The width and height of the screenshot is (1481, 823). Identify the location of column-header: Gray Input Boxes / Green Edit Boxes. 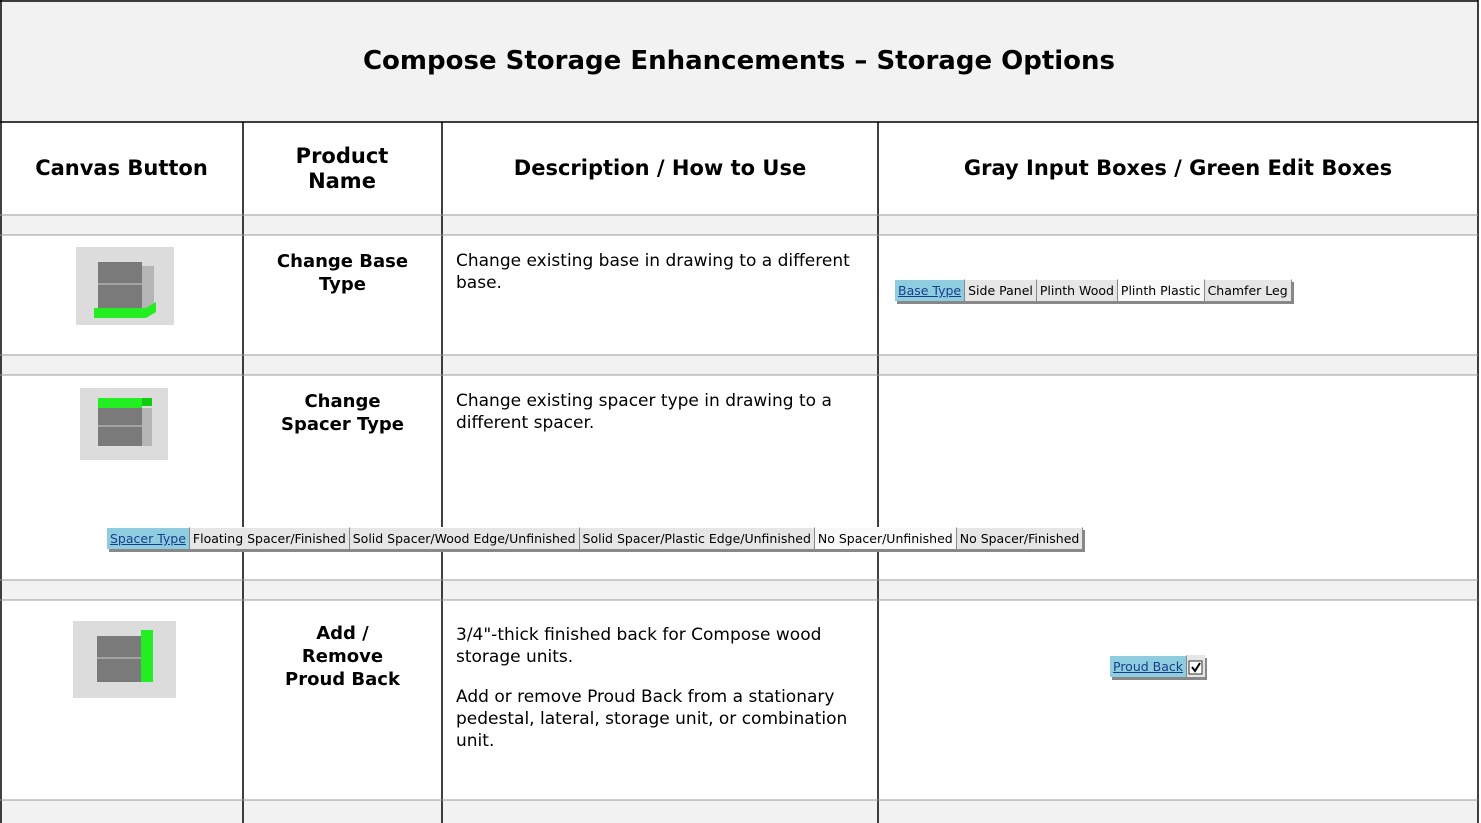
(1178, 168).